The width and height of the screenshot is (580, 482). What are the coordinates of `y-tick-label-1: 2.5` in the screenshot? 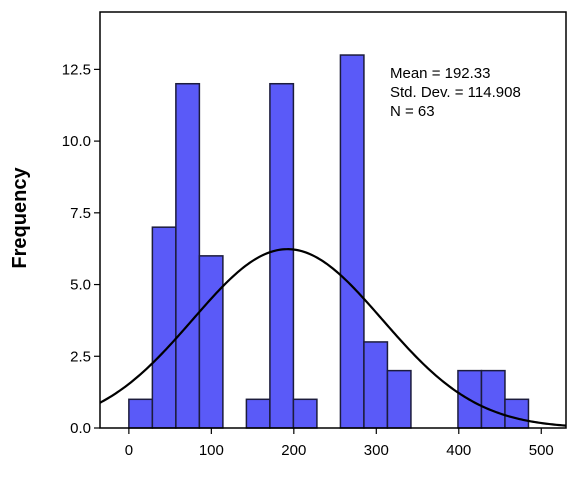 It's located at (80, 356).